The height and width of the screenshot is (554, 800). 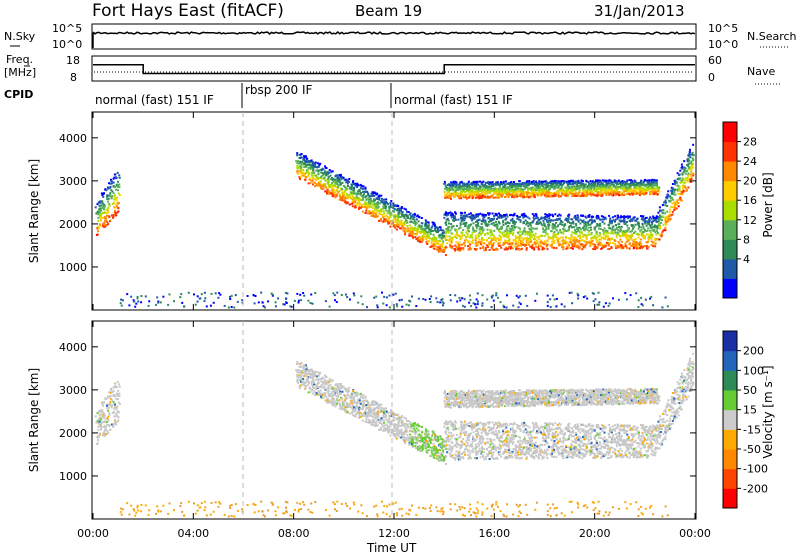 I want to click on noise-left-label: N.Sky, so click(x=20, y=36).